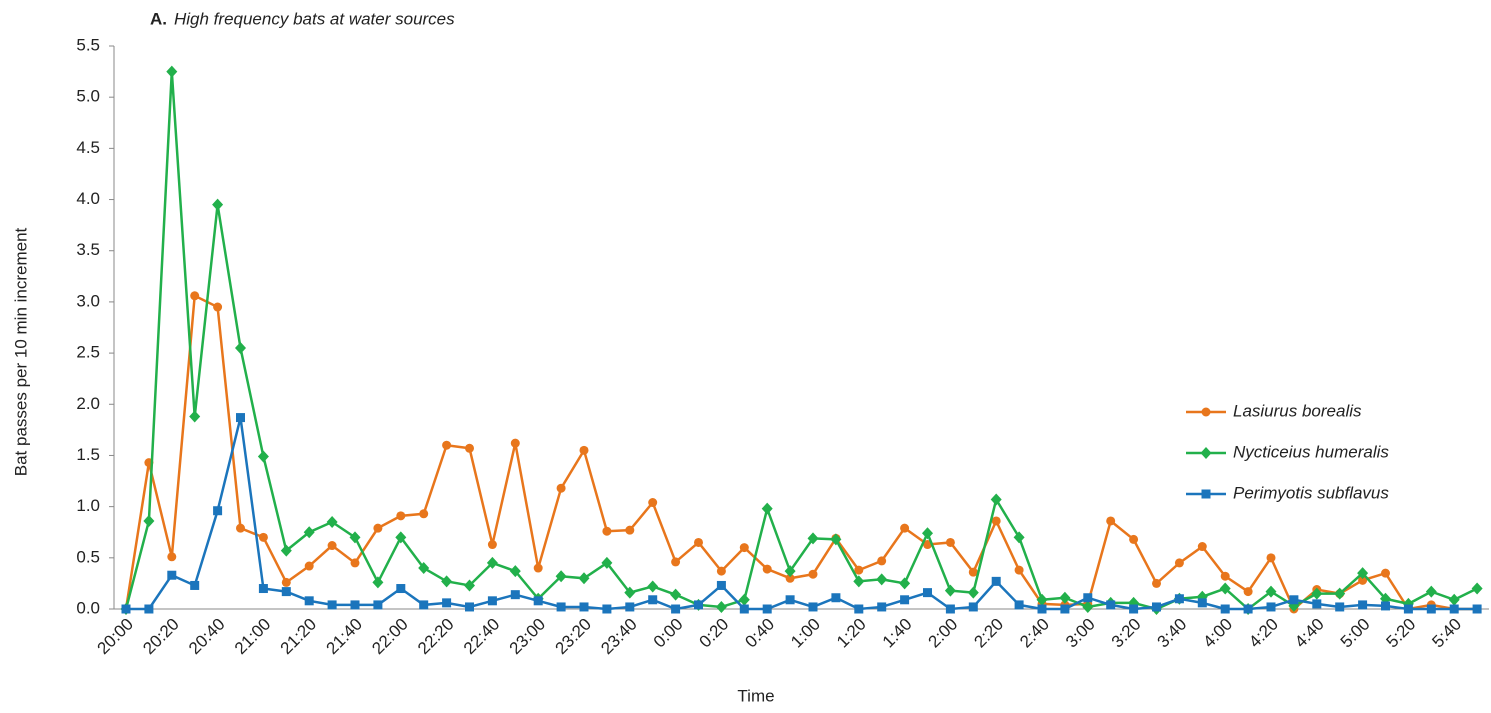 The height and width of the screenshot is (713, 1491). Describe the element at coordinates (436, 637) in the screenshot. I see `x-tick-label: 22:20` at that location.